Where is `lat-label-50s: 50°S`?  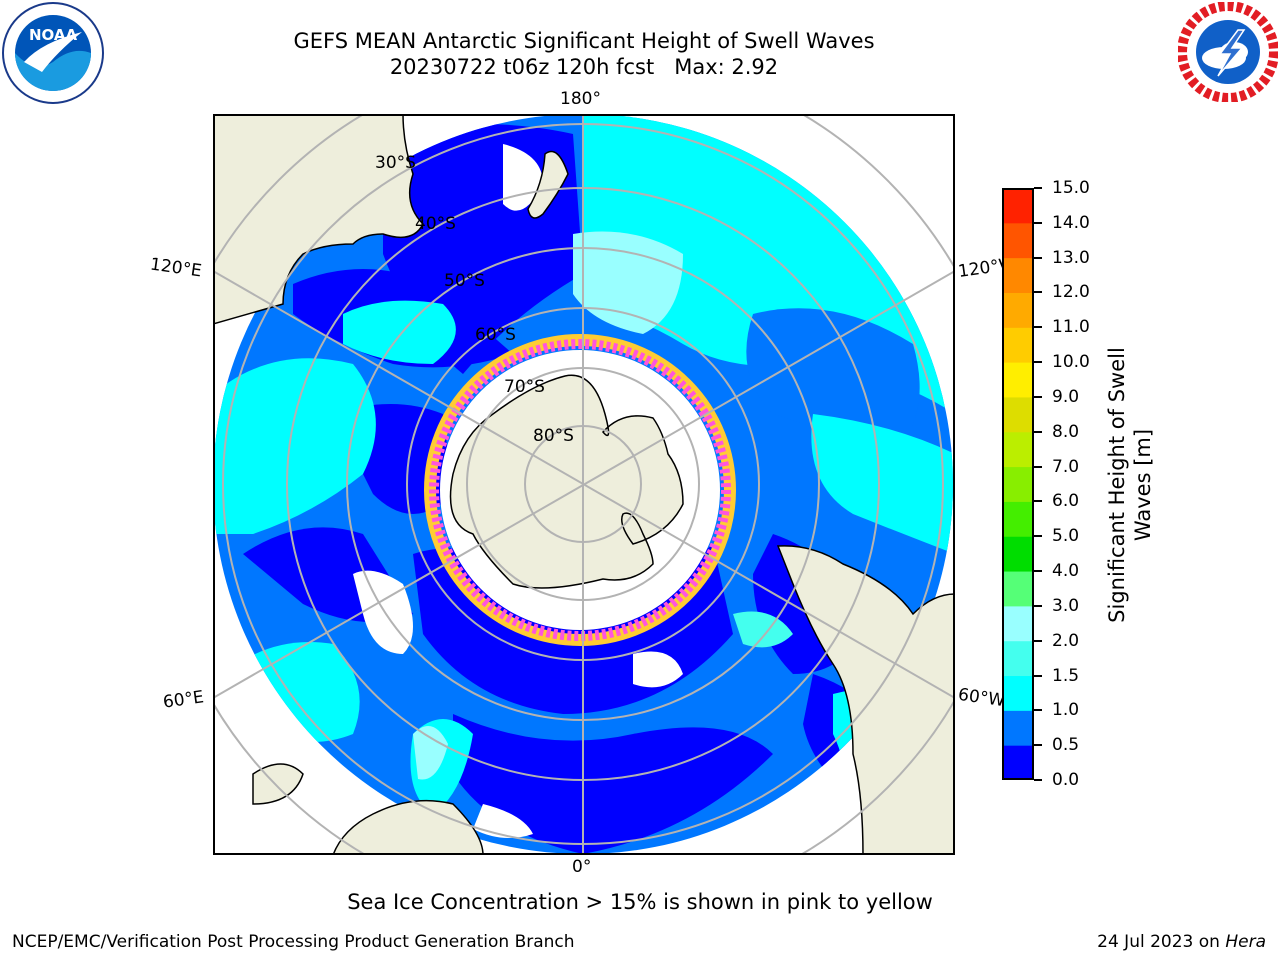 lat-label-50s: 50°S is located at coordinates (464, 281).